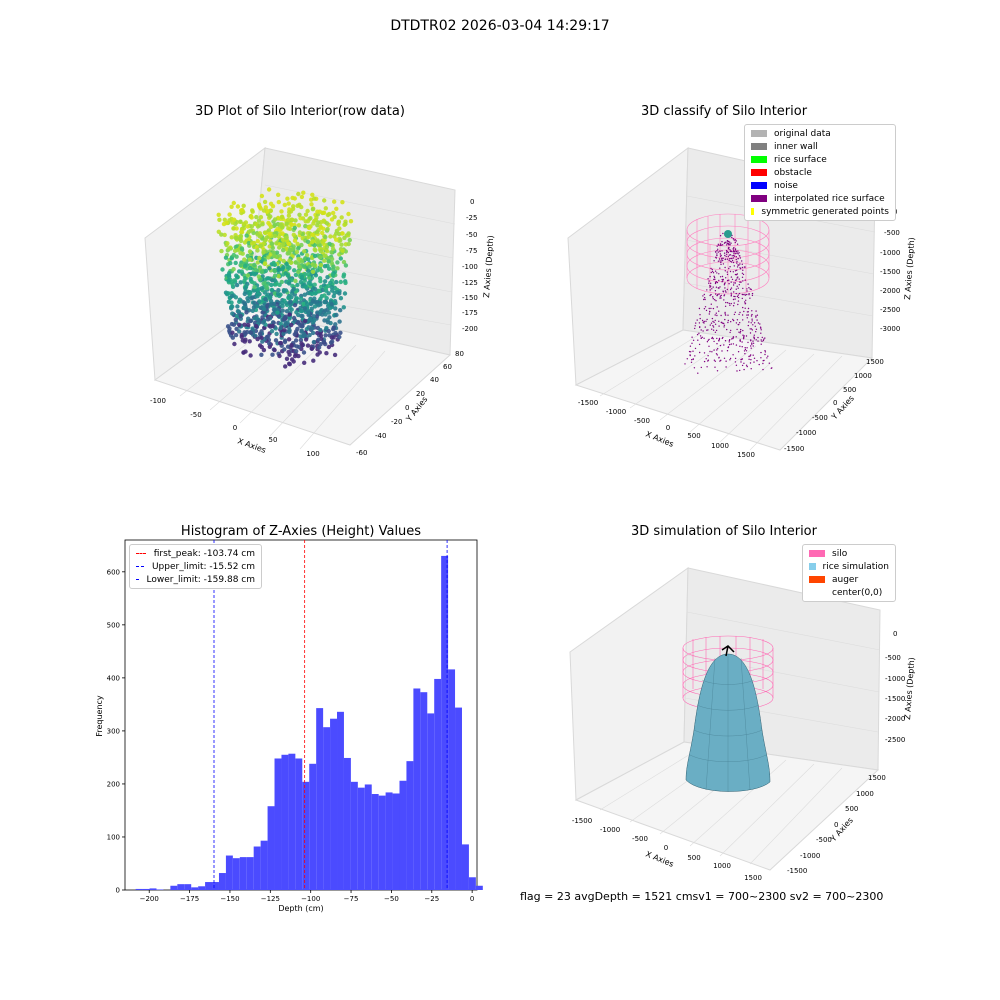 This screenshot has width=1000, height=1000. I want to click on x-tick: -1000, so click(616, 412).